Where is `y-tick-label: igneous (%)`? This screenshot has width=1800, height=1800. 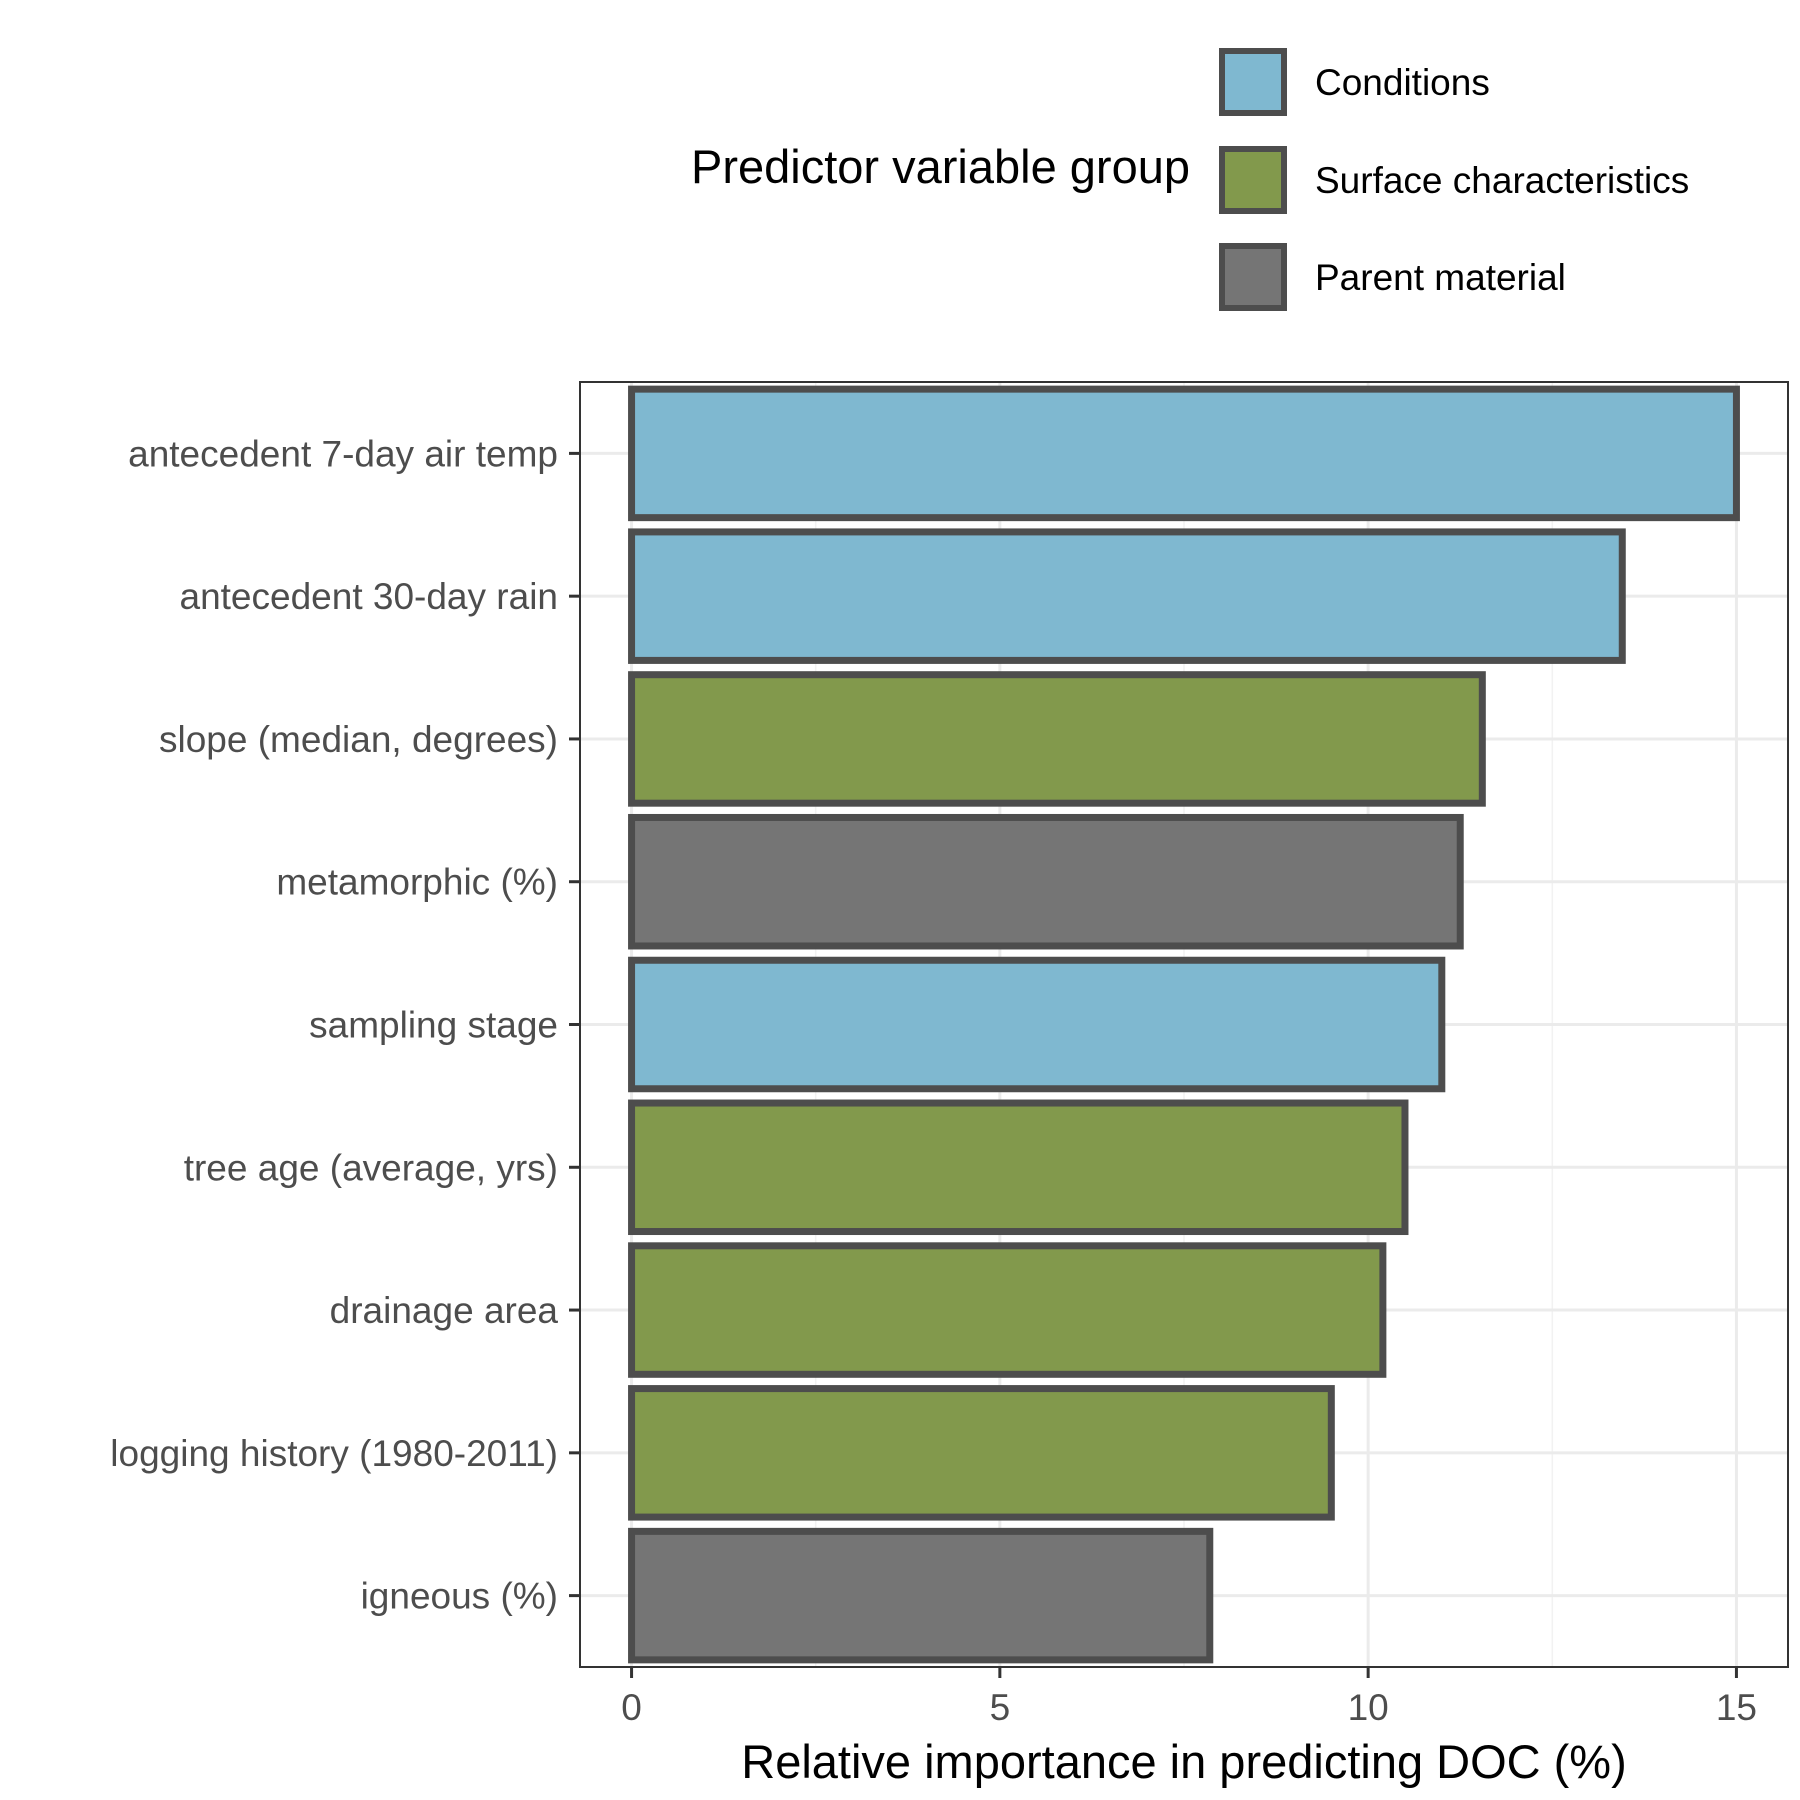
y-tick-label: igneous (%) is located at coordinates (459, 1596).